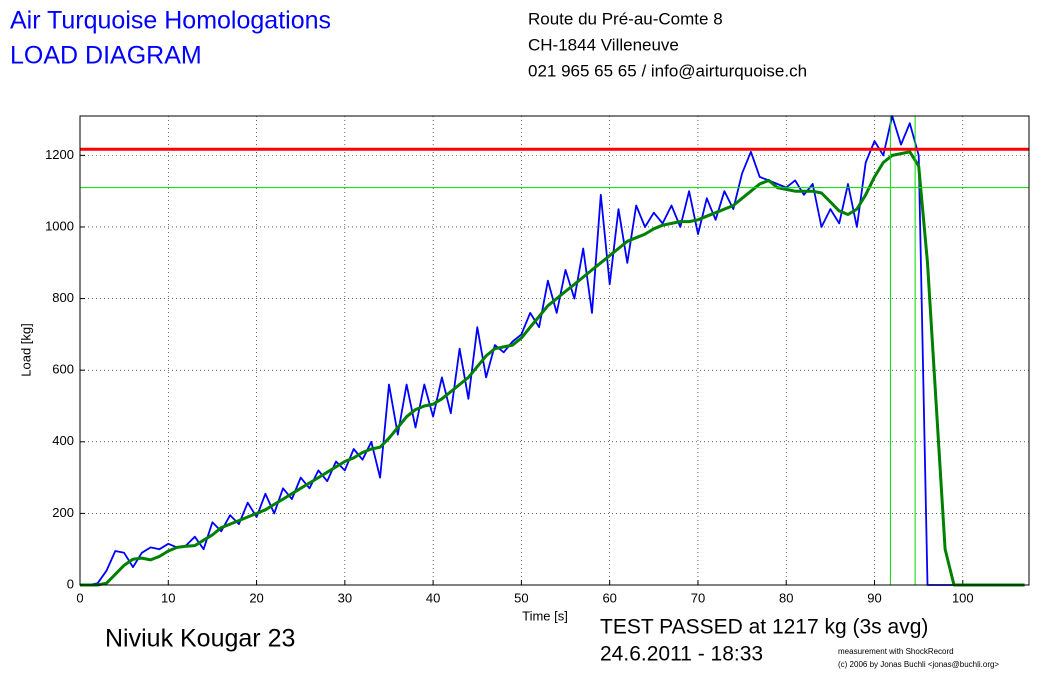 Image resolution: width=1055 pixels, height=679 pixels. I want to click on x-tick-label: 10, so click(168, 597).